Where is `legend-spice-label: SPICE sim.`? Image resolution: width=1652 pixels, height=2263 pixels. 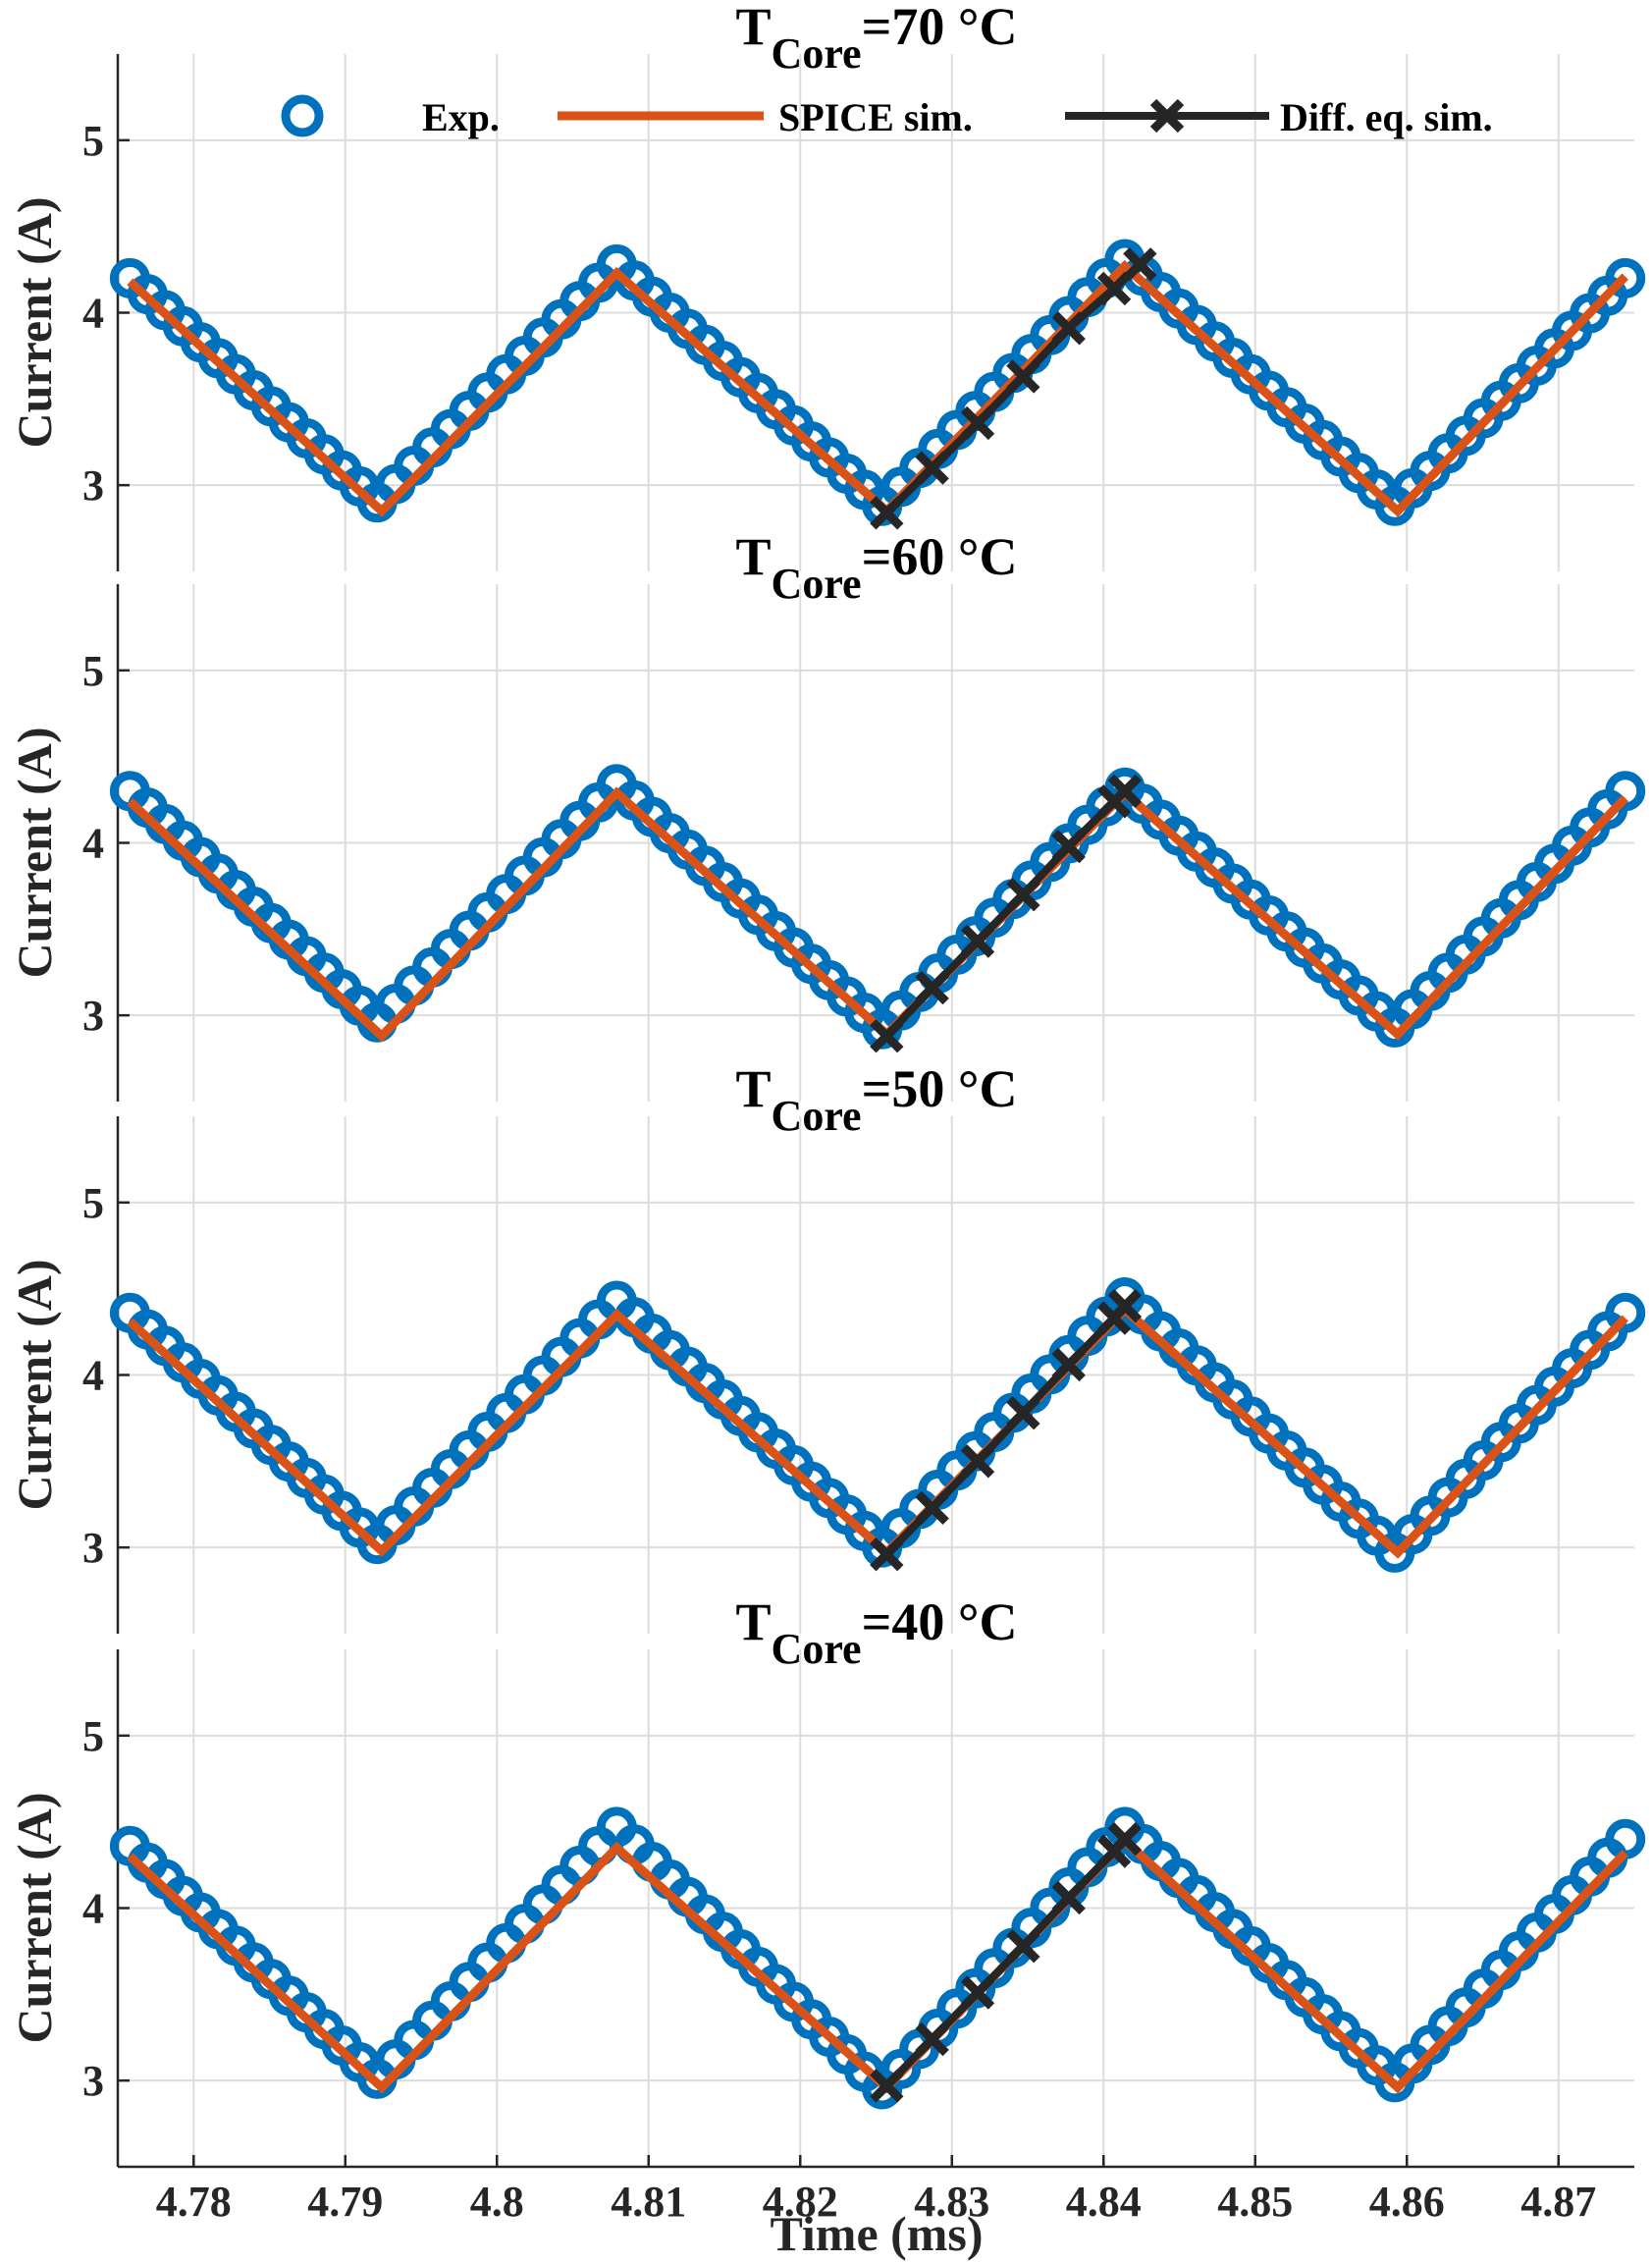 legend-spice-label: SPICE sim. is located at coordinates (875, 117).